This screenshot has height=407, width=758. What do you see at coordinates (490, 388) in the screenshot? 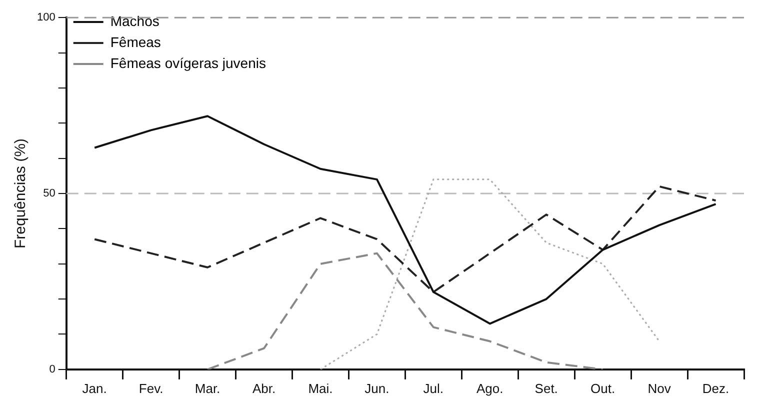
I see `x-tick-label: Ago.` at bounding box center [490, 388].